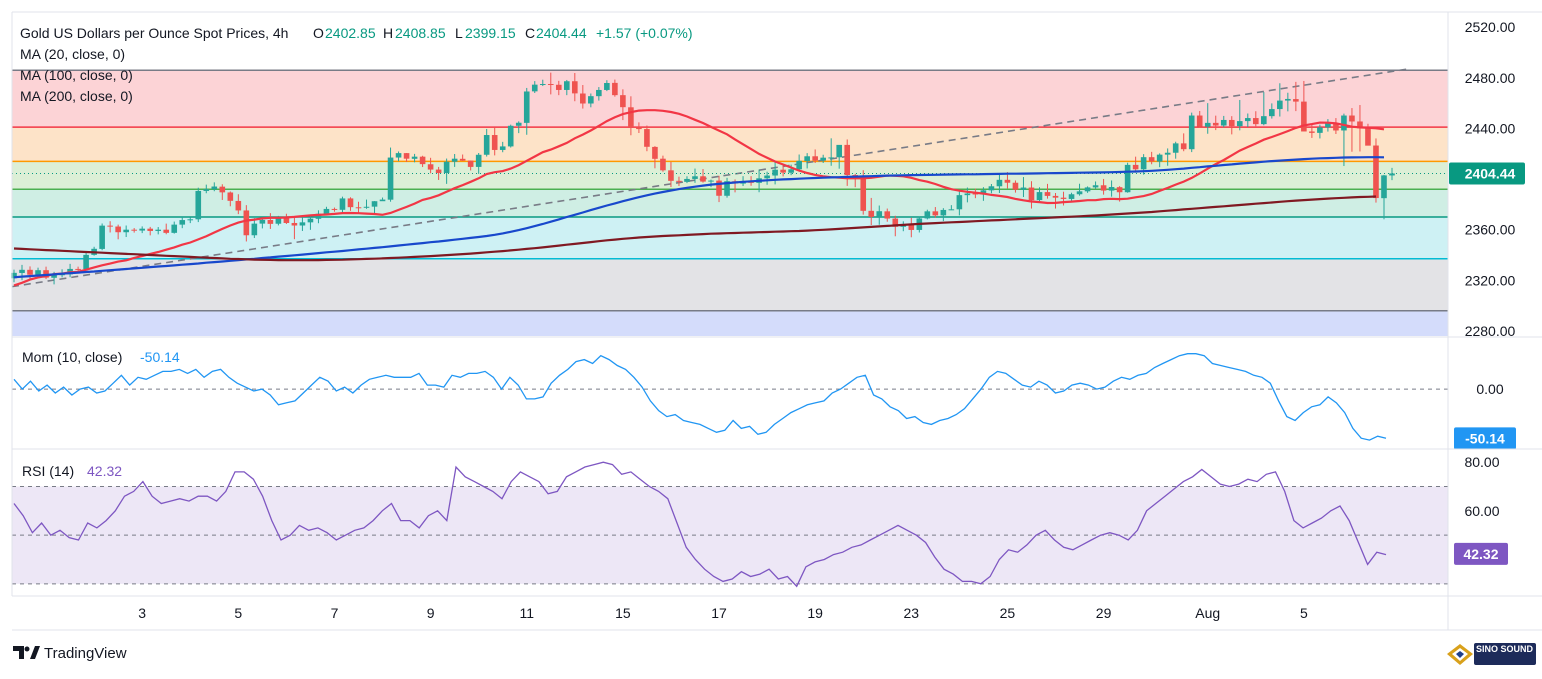 Image resolution: width=1542 pixels, height=679 pixels. I want to click on legend-ma100: MA (100, close, 0), so click(76, 75).